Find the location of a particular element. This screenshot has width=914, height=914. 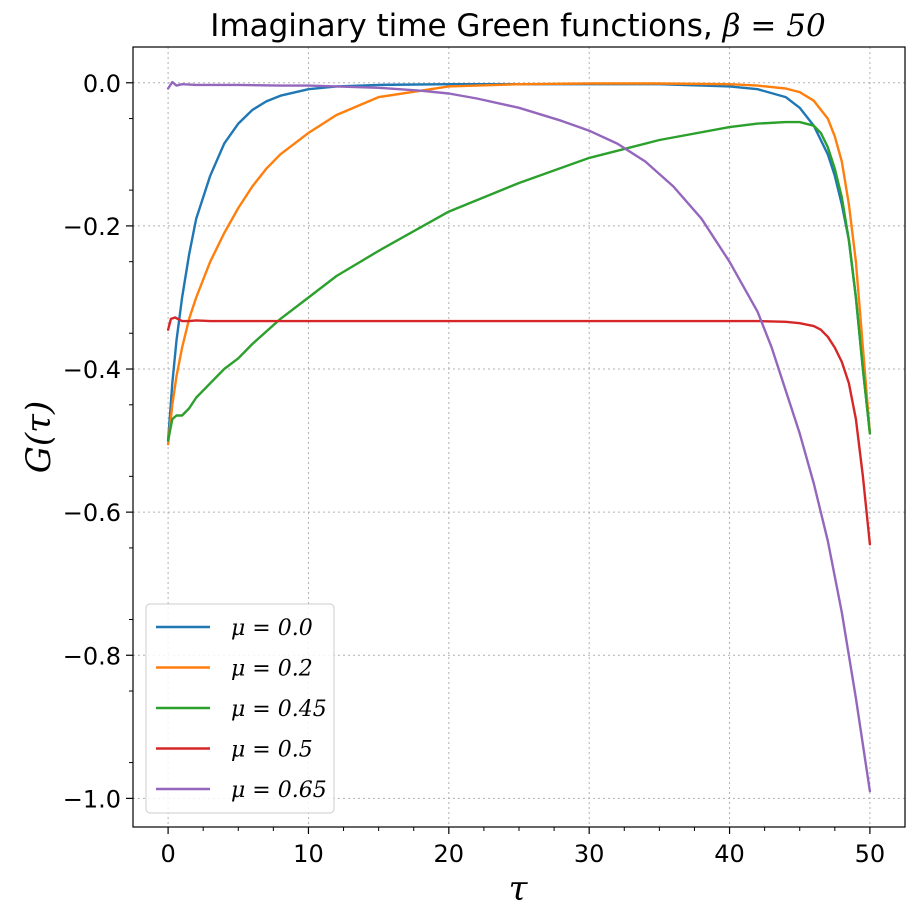

y-axis-label: G(τ) is located at coordinates (39, 437).